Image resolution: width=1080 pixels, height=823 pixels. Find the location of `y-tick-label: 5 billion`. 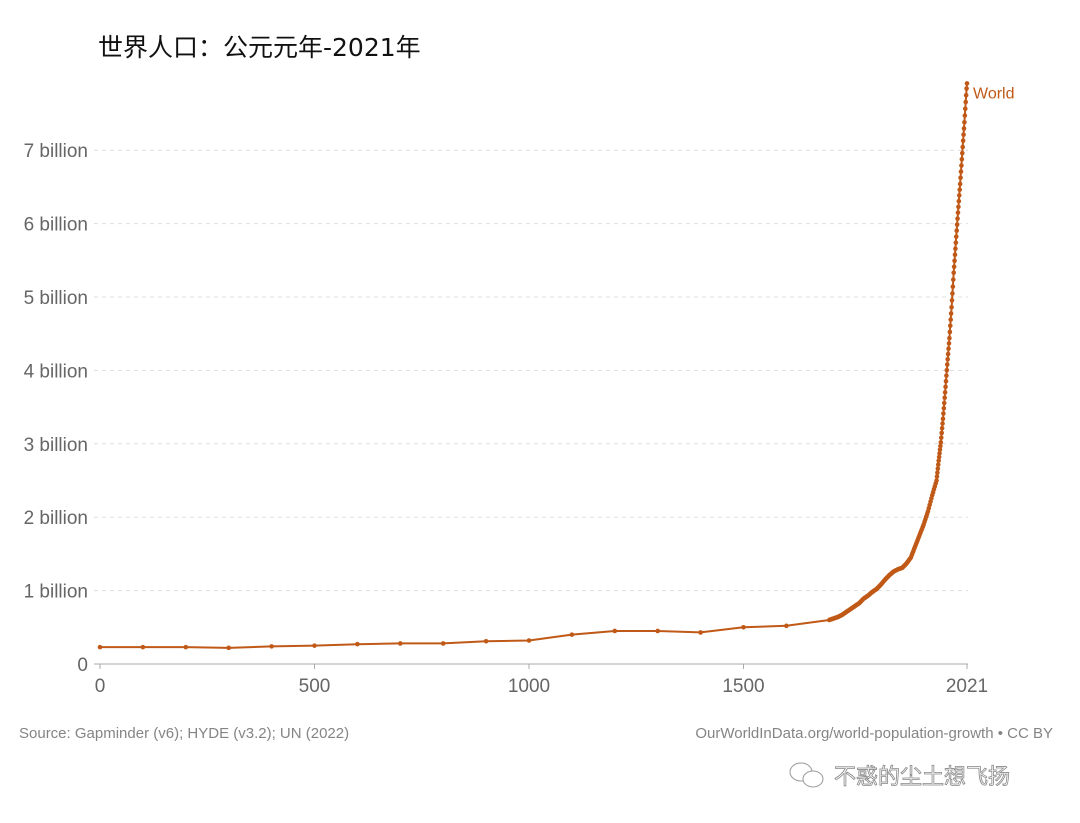

y-tick-label: 5 billion is located at coordinates (56, 298).